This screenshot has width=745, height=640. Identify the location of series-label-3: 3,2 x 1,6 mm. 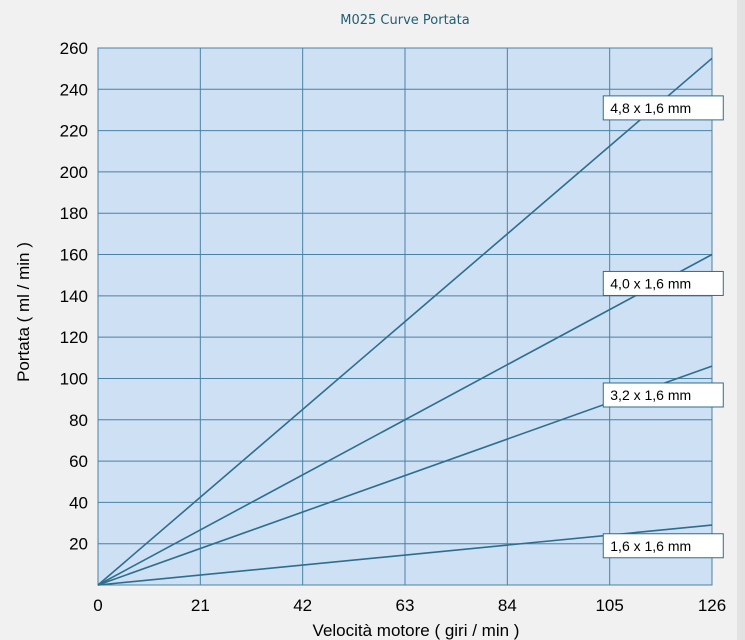
(663, 395).